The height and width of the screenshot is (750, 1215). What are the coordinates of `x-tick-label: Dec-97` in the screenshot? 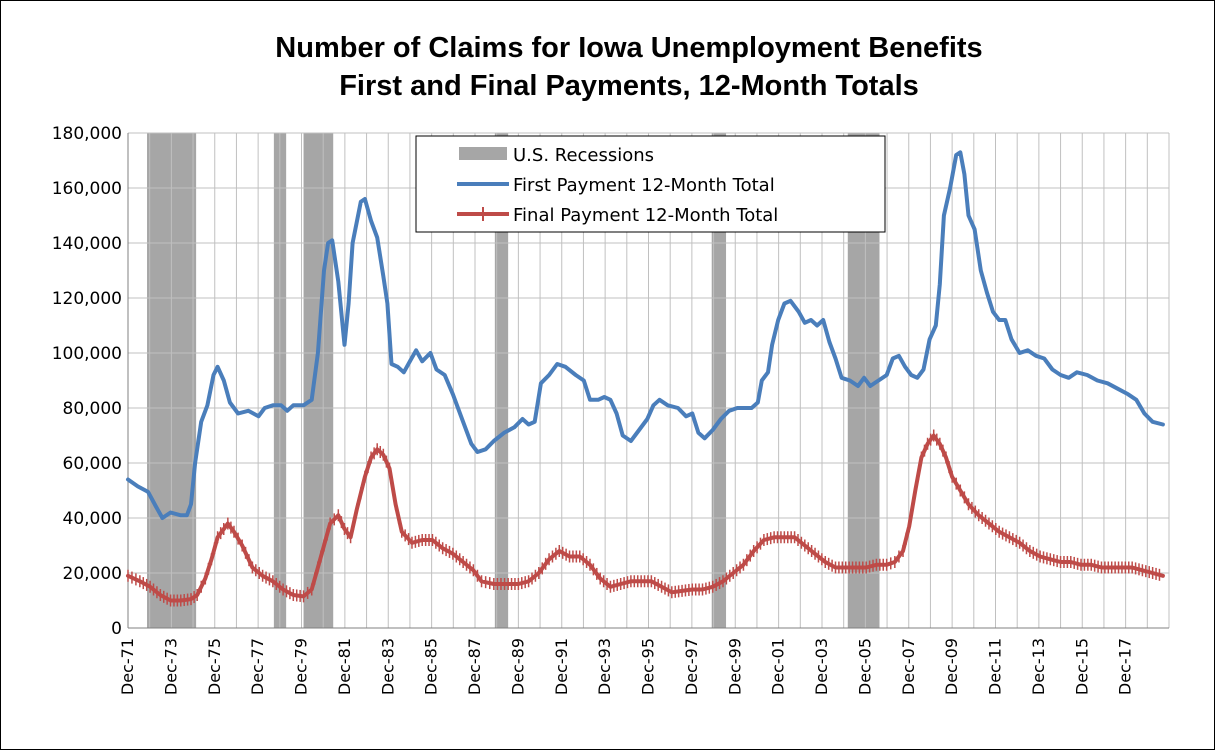 It's located at (691, 666).